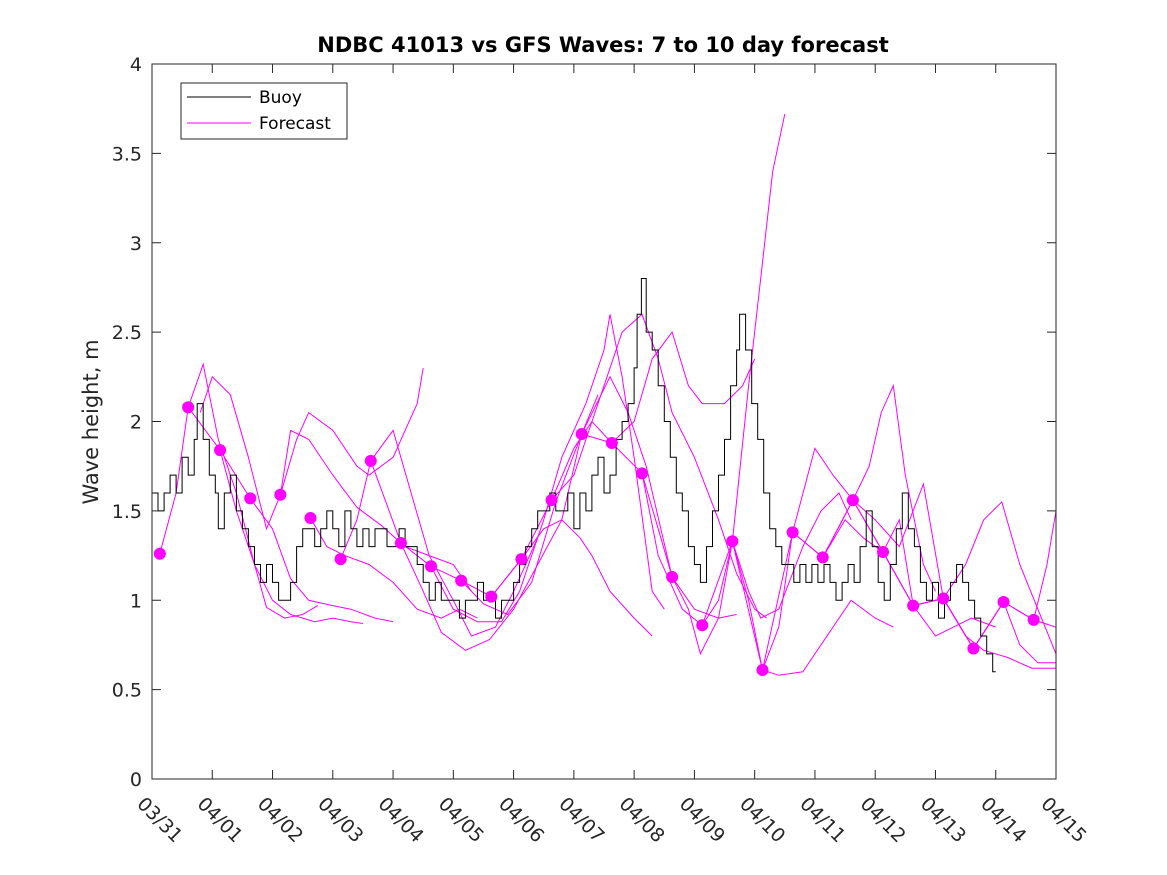 This screenshot has width=1167, height=875. Describe the element at coordinates (280, 98) in the screenshot. I see `legend-buoy-label: Buoy` at that location.